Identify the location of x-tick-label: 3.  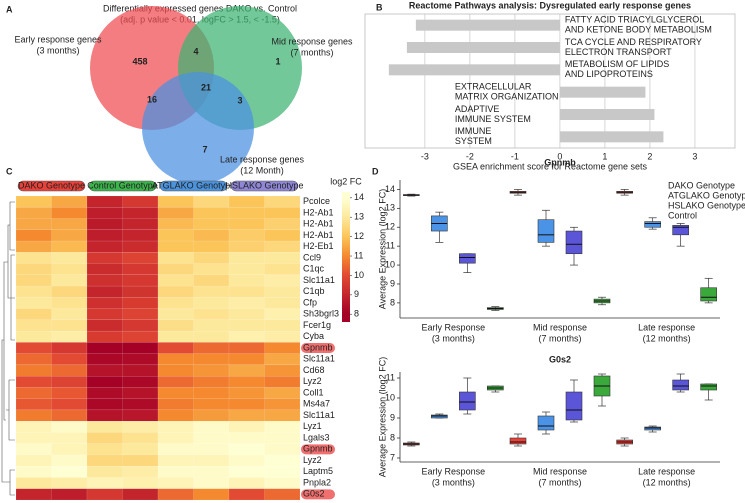
(694, 156).